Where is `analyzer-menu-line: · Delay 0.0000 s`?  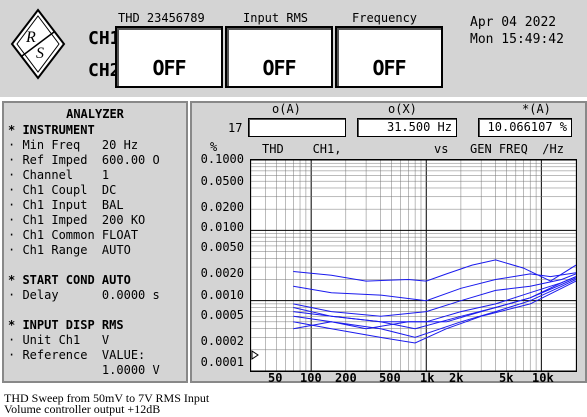
analyzer-menu-line: · Delay 0.0000 s is located at coordinates (84, 295).